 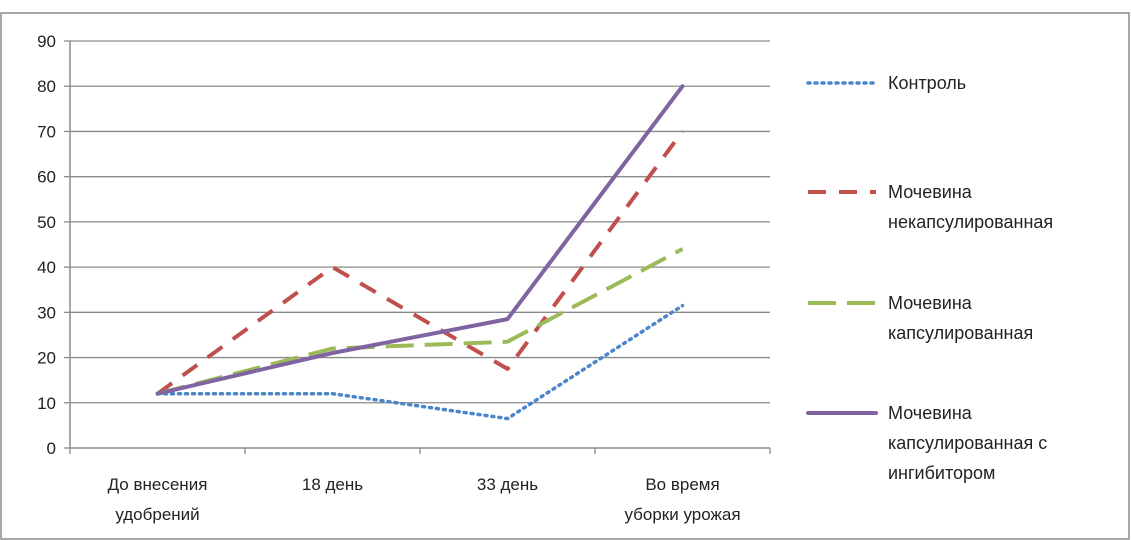 I want to click on y-tick-label: 0, so click(x=51, y=448).